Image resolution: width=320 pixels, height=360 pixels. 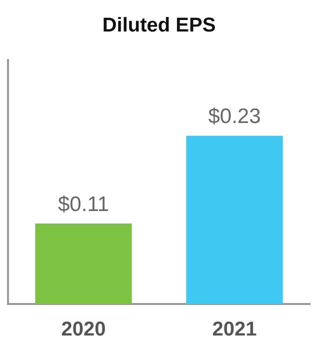 What do you see at coordinates (234, 329) in the screenshot?
I see `x-tick-label: 2021` at bounding box center [234, 329].